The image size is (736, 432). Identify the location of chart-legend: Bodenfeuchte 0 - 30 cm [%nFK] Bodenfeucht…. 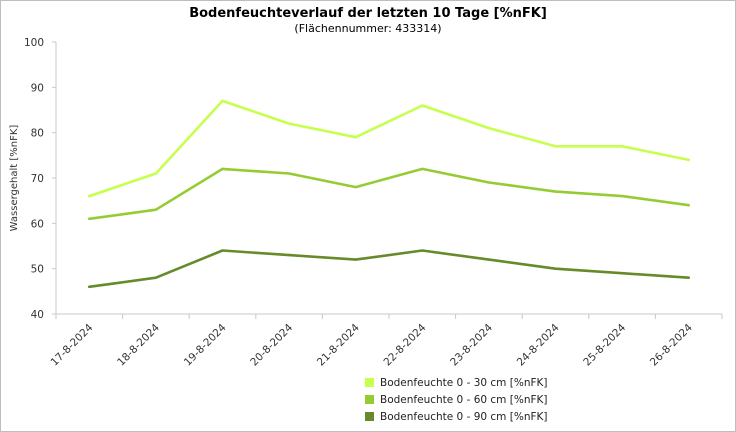
(456, 399).